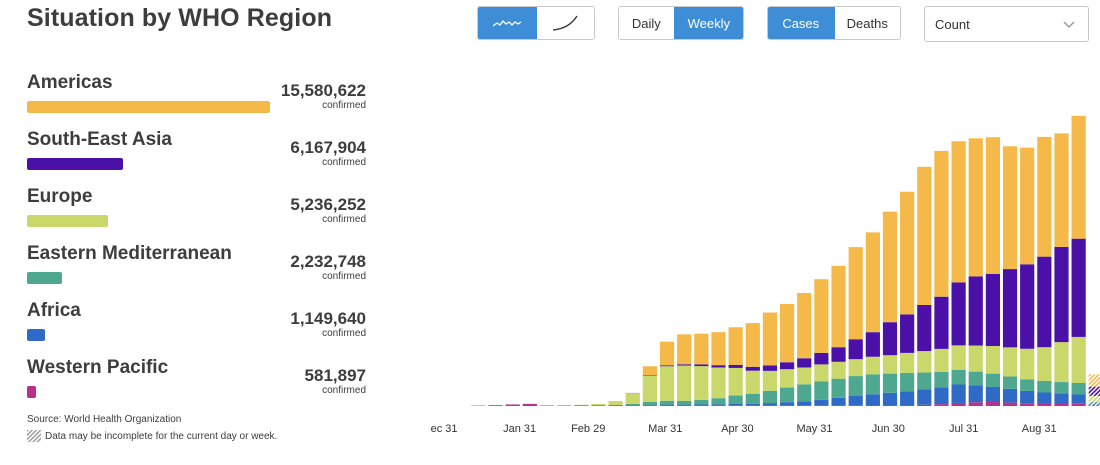  I want to click on region-value-western-pacific: 581,897 confirmed, so click(335, 381).